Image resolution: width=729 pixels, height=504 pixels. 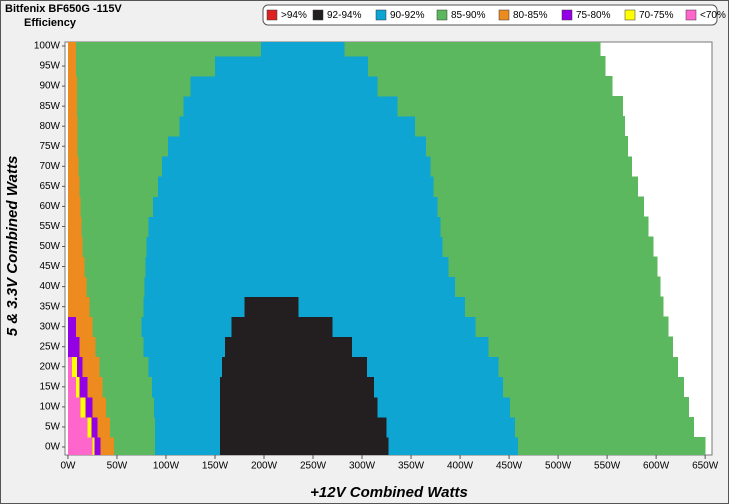 What do you see at coordinates (63, 9) in the screenshot?
I see `chart-title: Bitfenix BF650G -115V` at bounding box center [63, 9].